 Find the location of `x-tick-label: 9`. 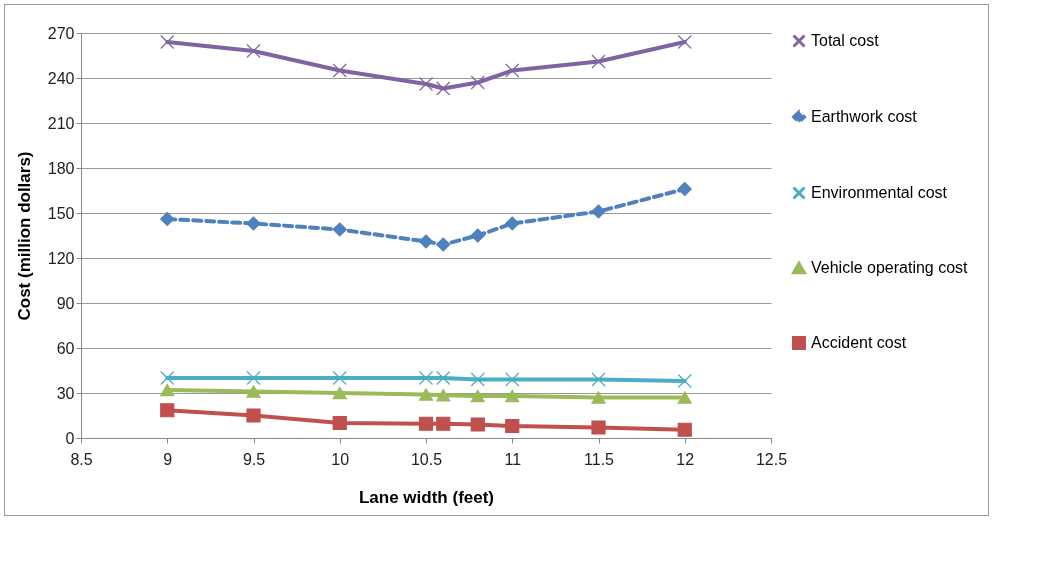

x-tick-label: 9 is located at coordinates (168, 459).